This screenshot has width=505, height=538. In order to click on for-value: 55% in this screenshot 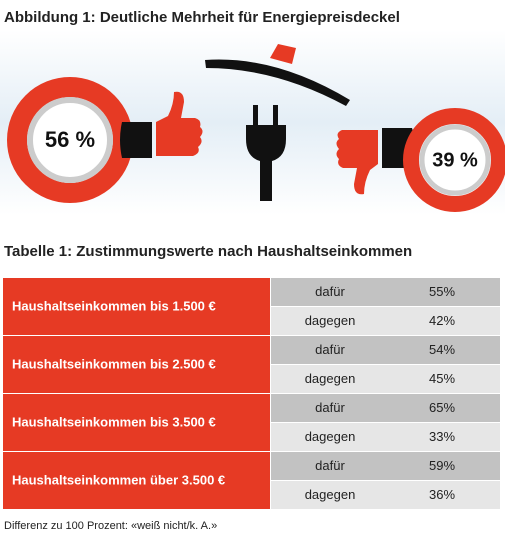, I will do `click(442, 291)`.